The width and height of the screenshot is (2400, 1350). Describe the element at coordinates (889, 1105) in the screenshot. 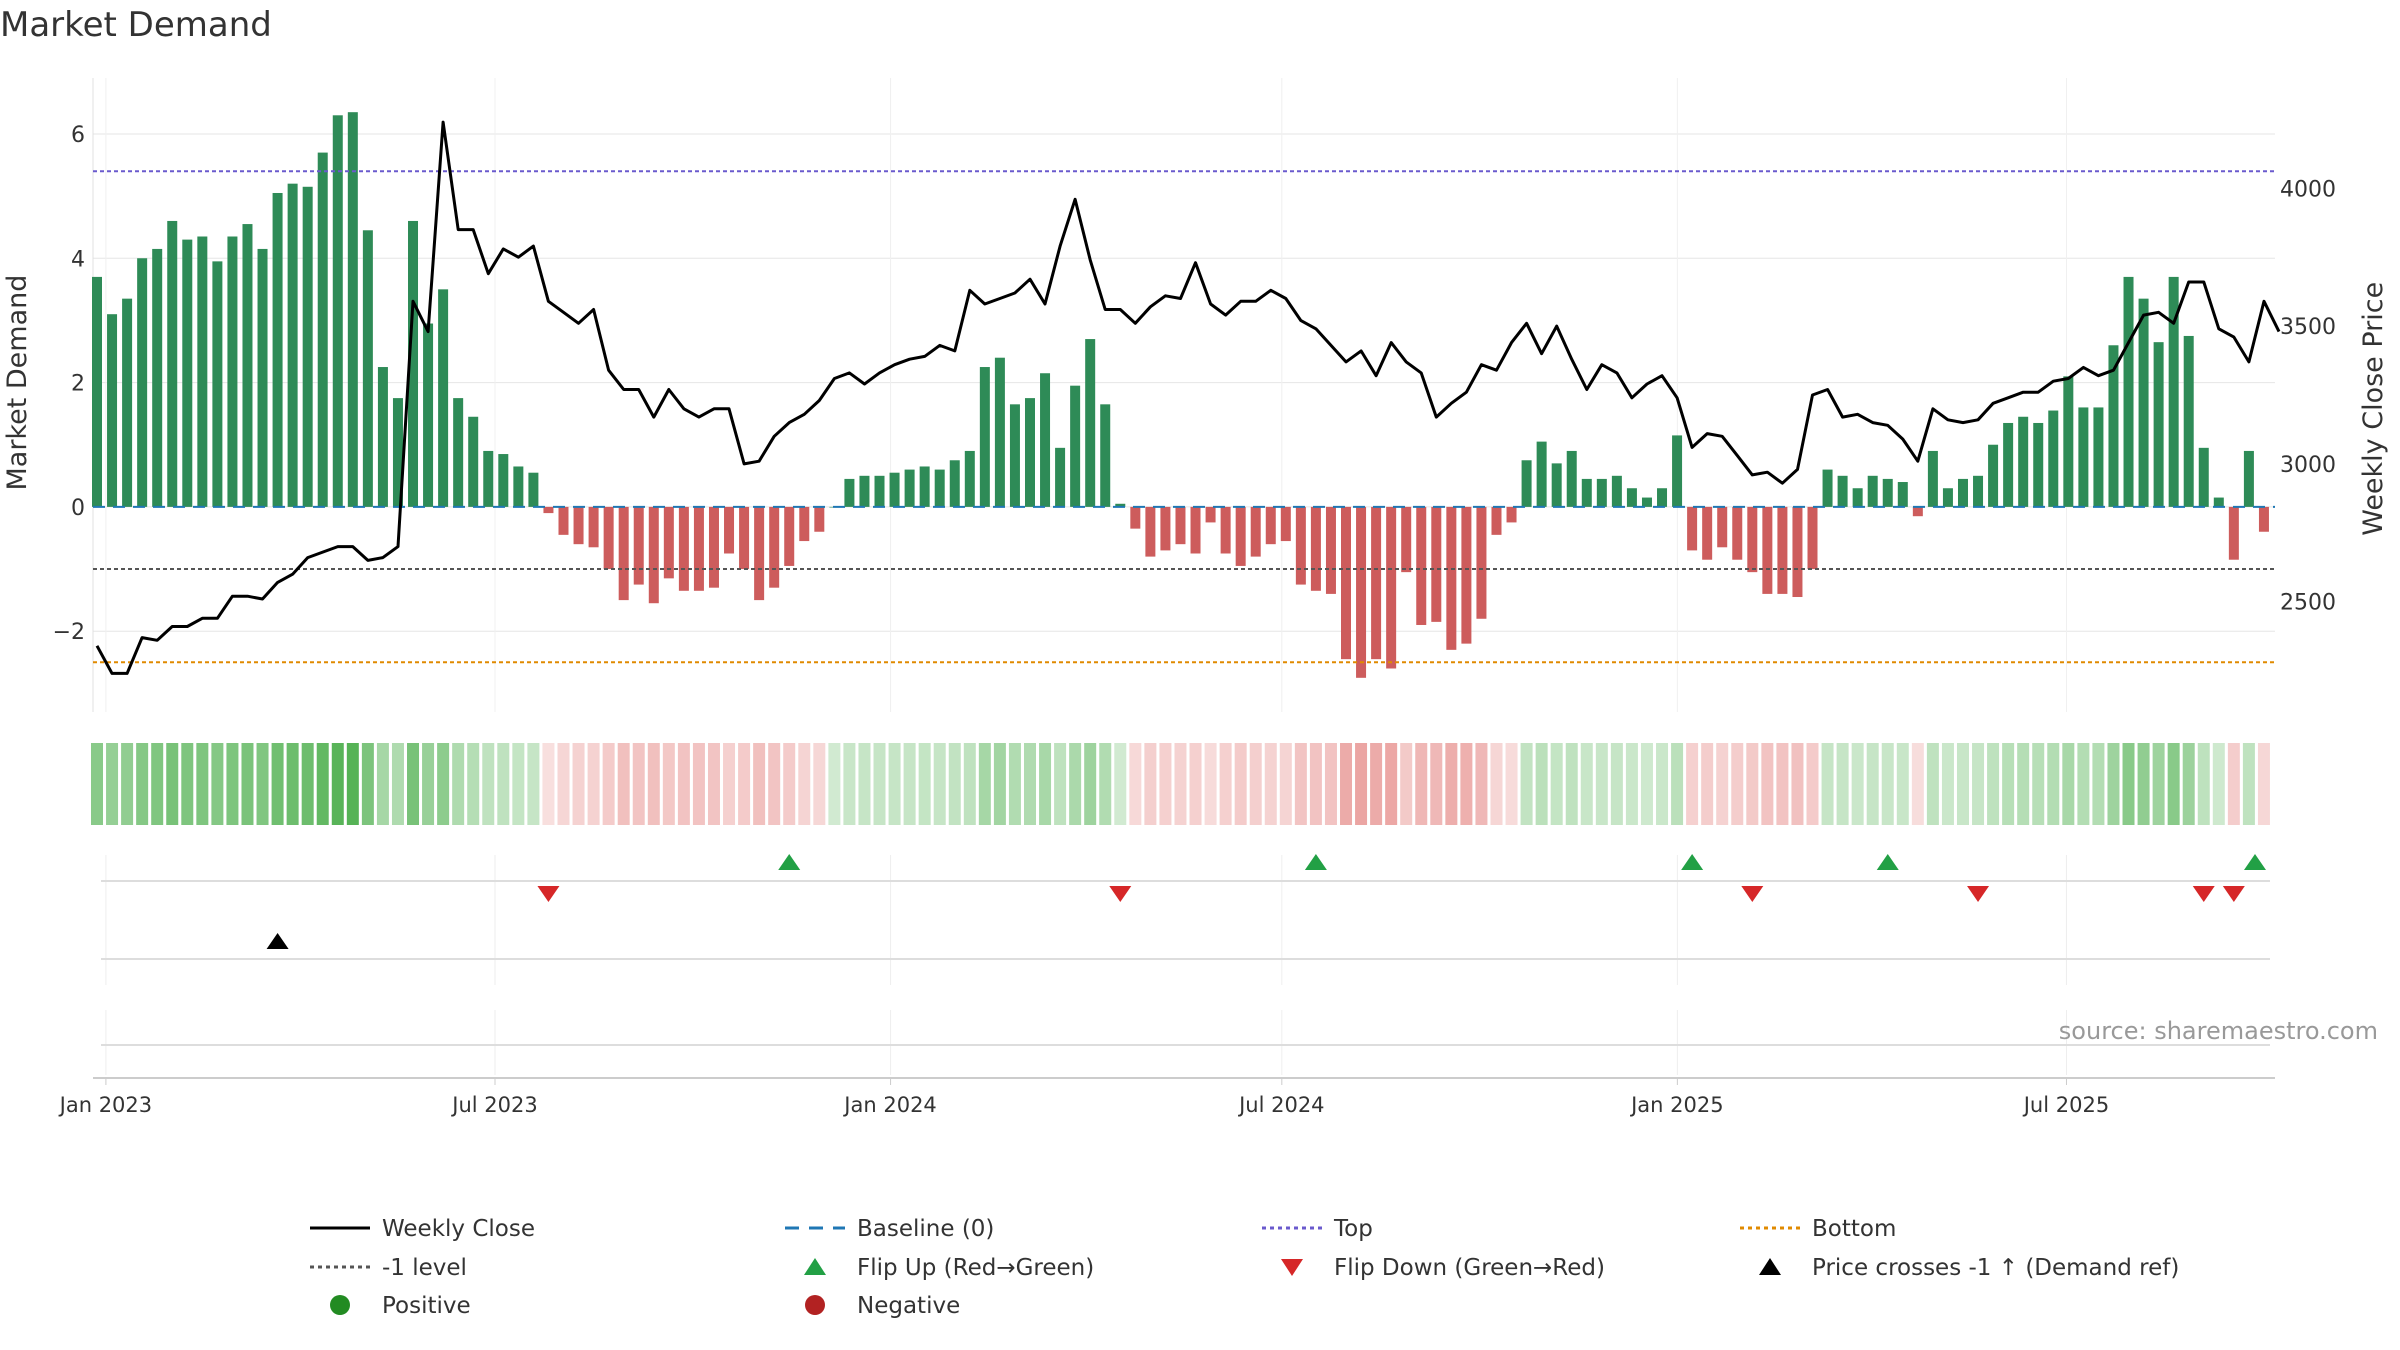

I see `x-tick-label: Jan 2024` at that location.